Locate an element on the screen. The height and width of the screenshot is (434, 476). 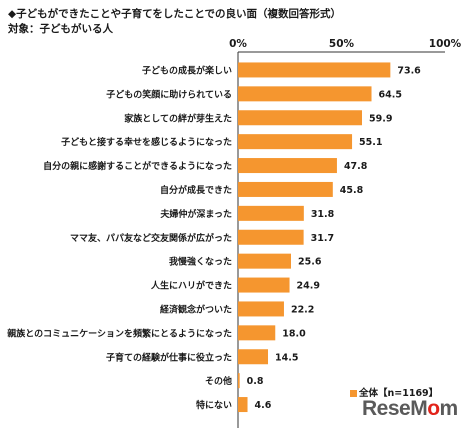
category-label: ママ友、パパ友など交友関係が広がった is located at coordinates (151, 238).